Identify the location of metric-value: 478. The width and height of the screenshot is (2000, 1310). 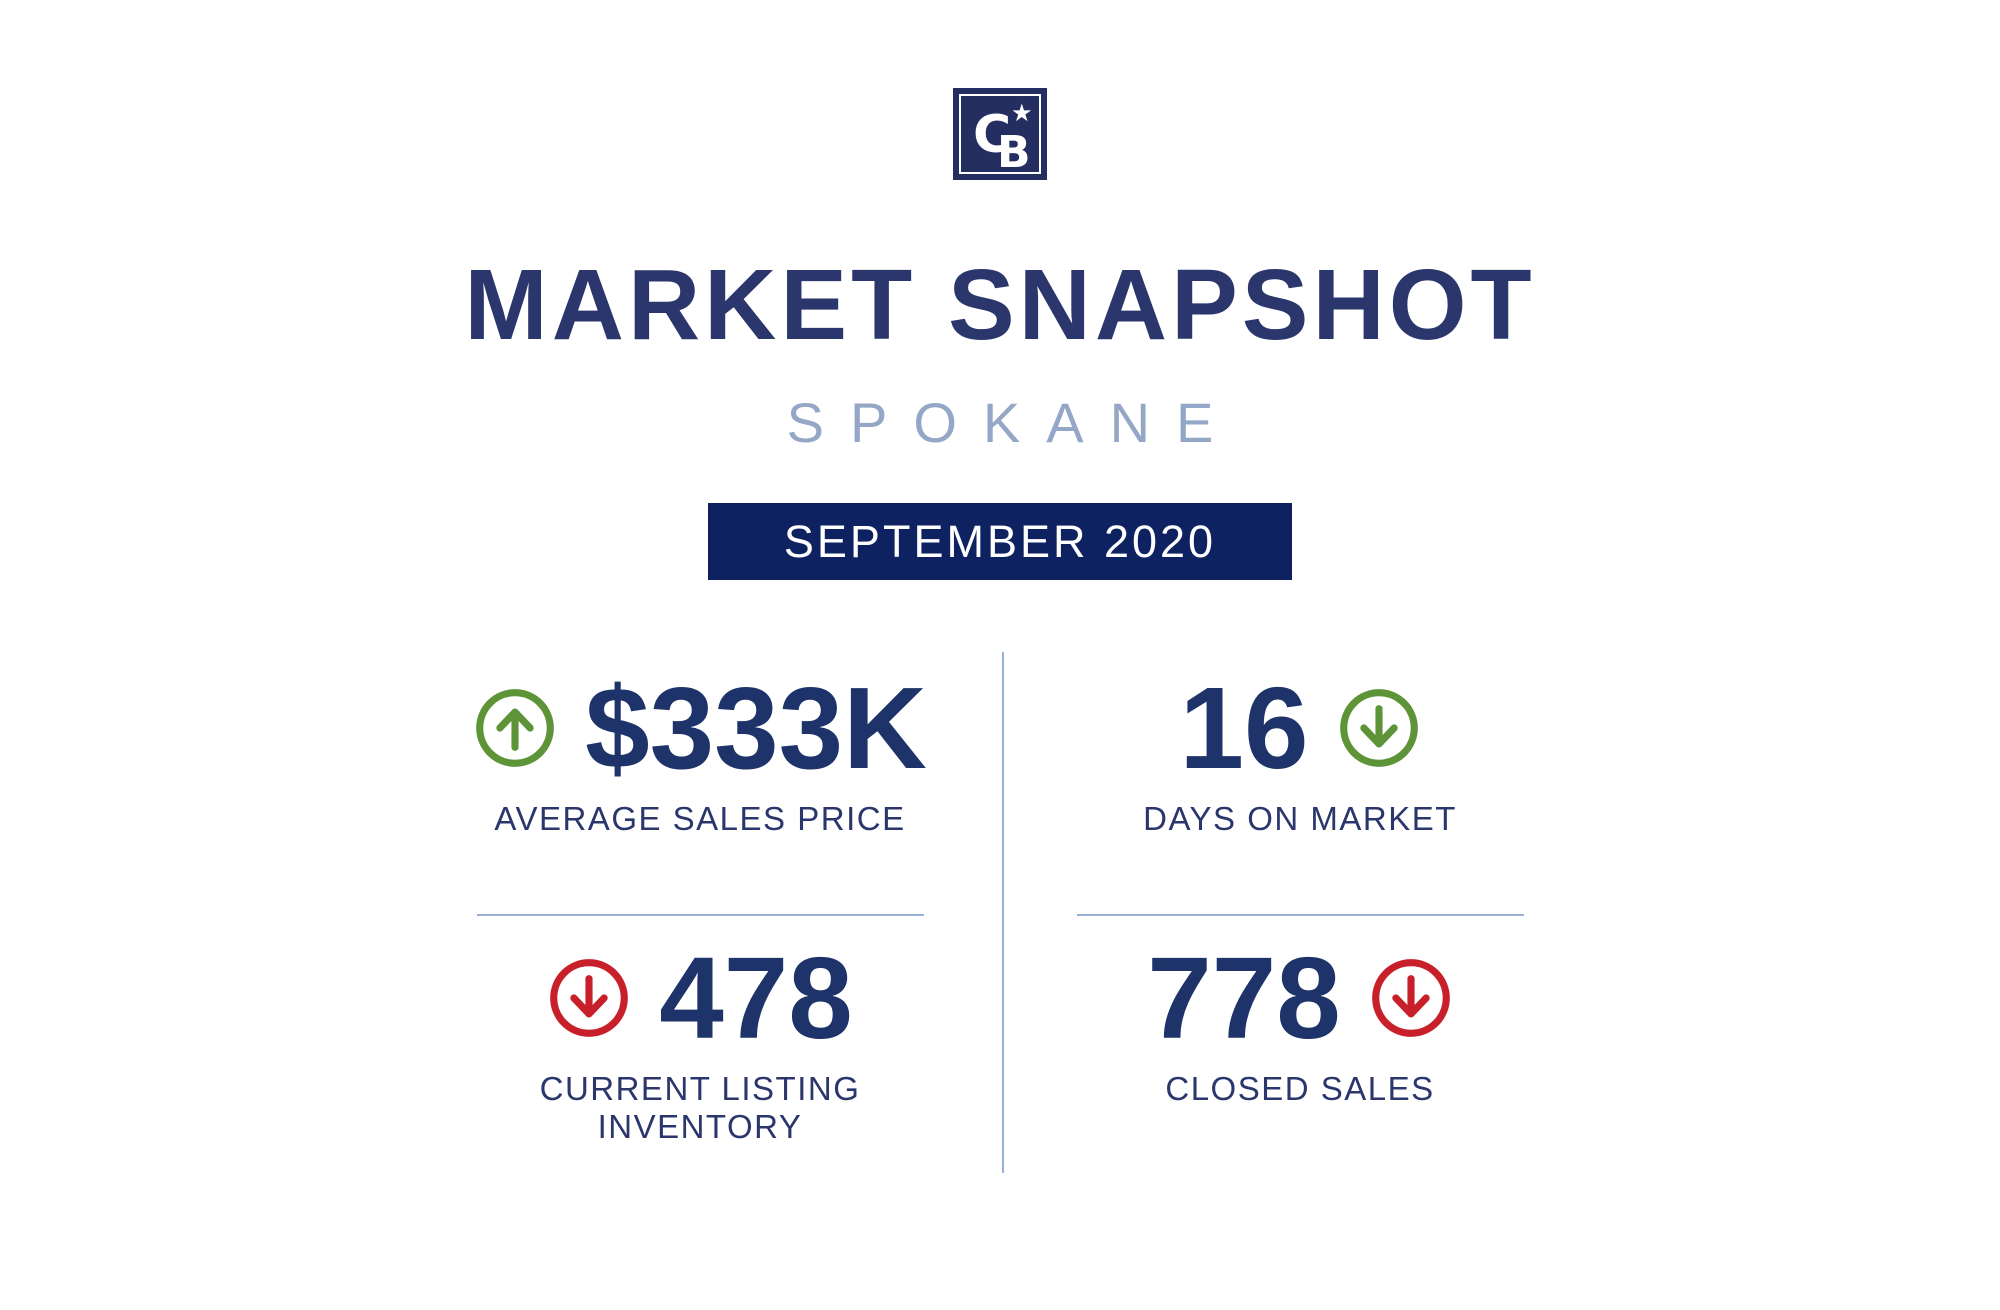
(756, 998).